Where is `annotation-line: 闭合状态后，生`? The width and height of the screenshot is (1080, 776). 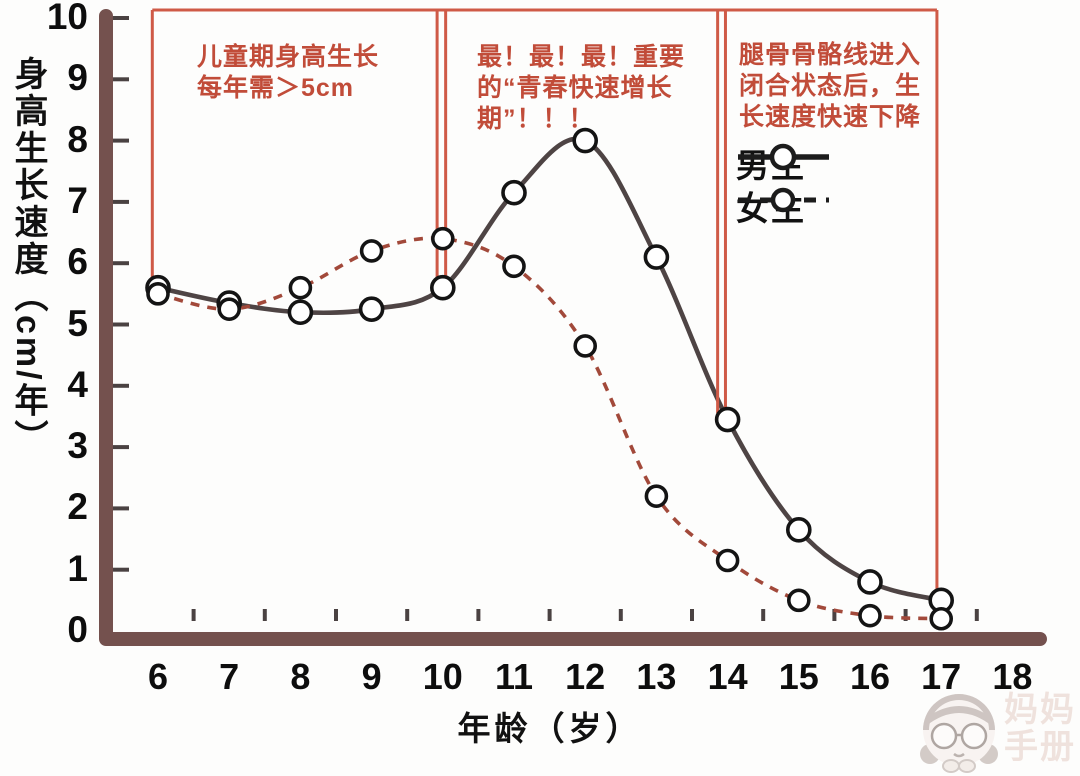 annotation-line: 闭合状态后，生 is located at coordinates (830, 86).